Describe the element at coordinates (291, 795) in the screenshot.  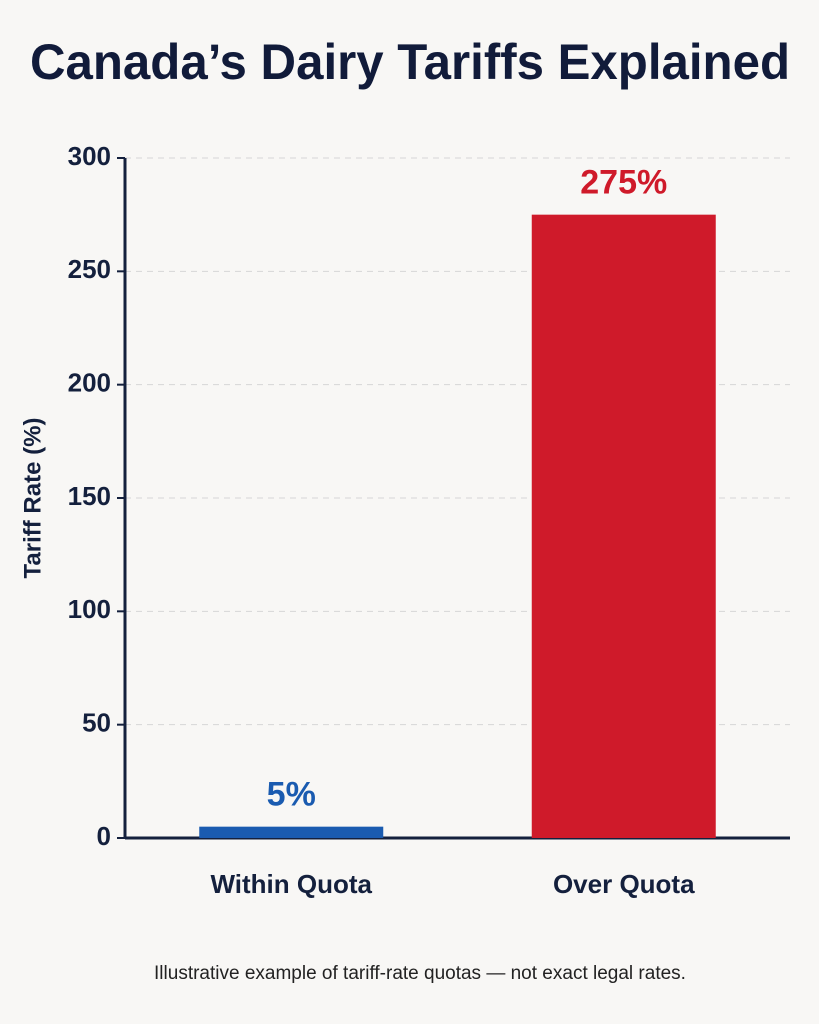
I see `value-label: 5%` at that location.